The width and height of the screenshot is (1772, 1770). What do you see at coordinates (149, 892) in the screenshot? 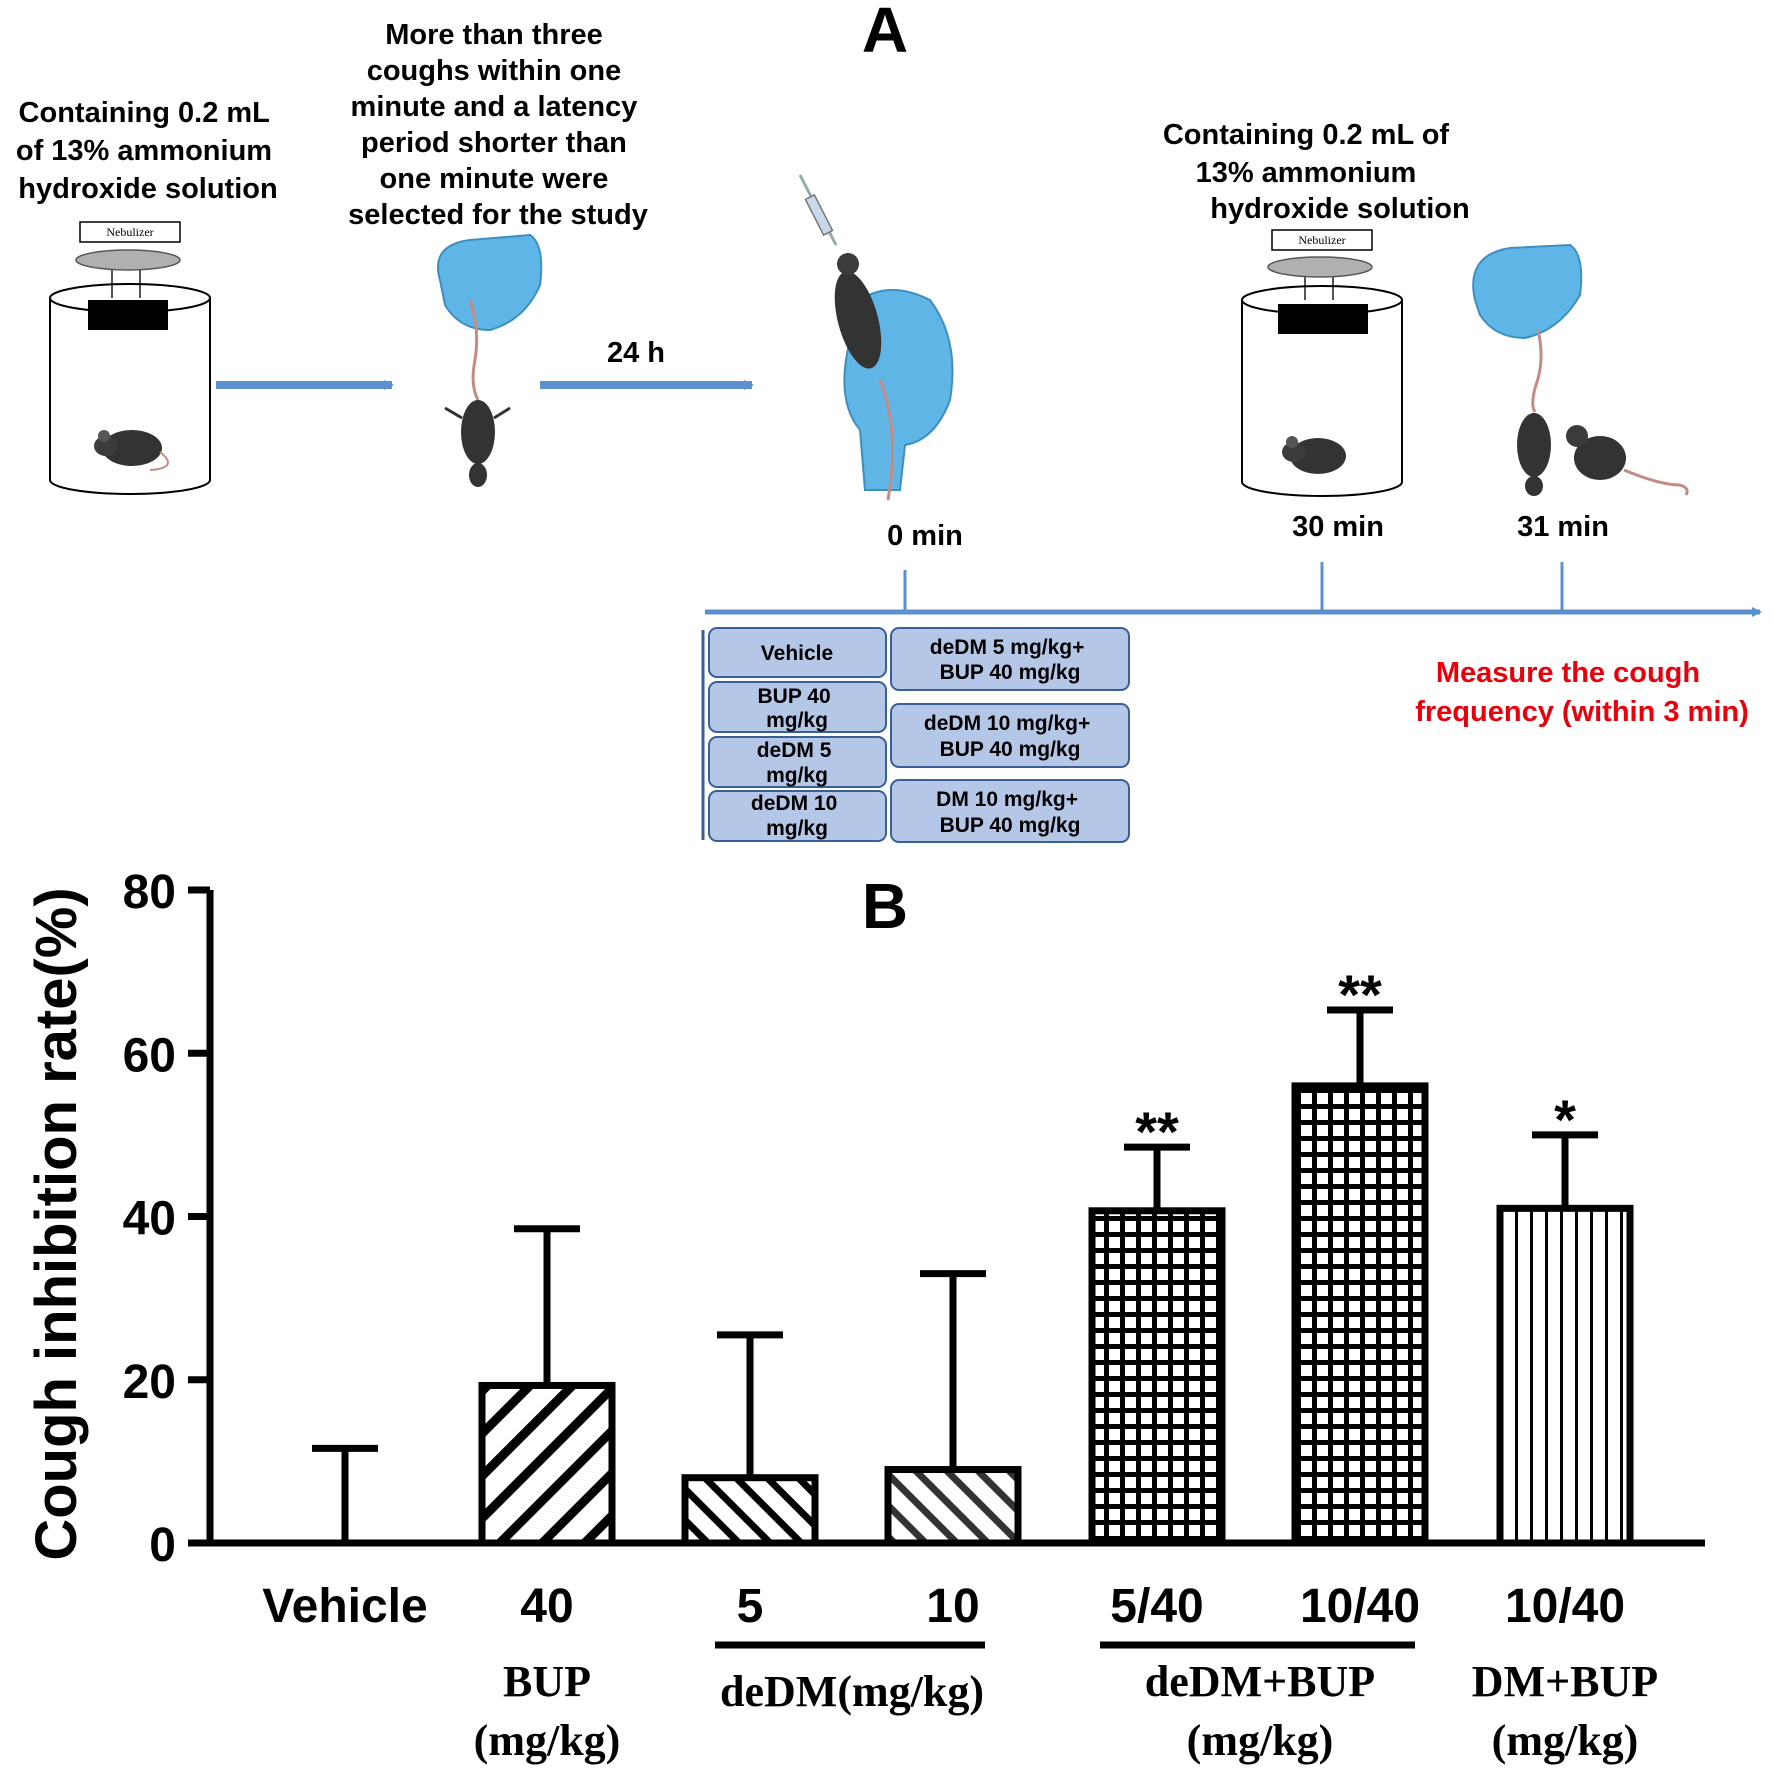
I see `y-tick-label: 80` at bounding box center [149, 892].